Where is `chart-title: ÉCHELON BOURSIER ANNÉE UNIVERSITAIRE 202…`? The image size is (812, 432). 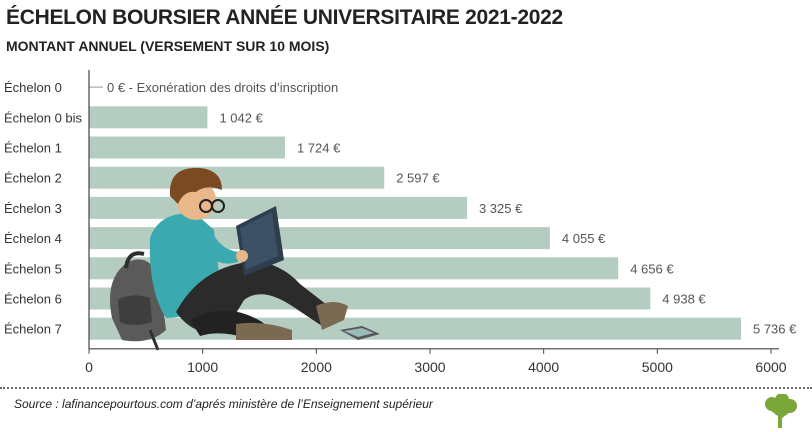 chart-title: ÉCHELON BOURSIER ANNÉE UNIVERSITAIRE 202… is located at coordinates (284, 17).